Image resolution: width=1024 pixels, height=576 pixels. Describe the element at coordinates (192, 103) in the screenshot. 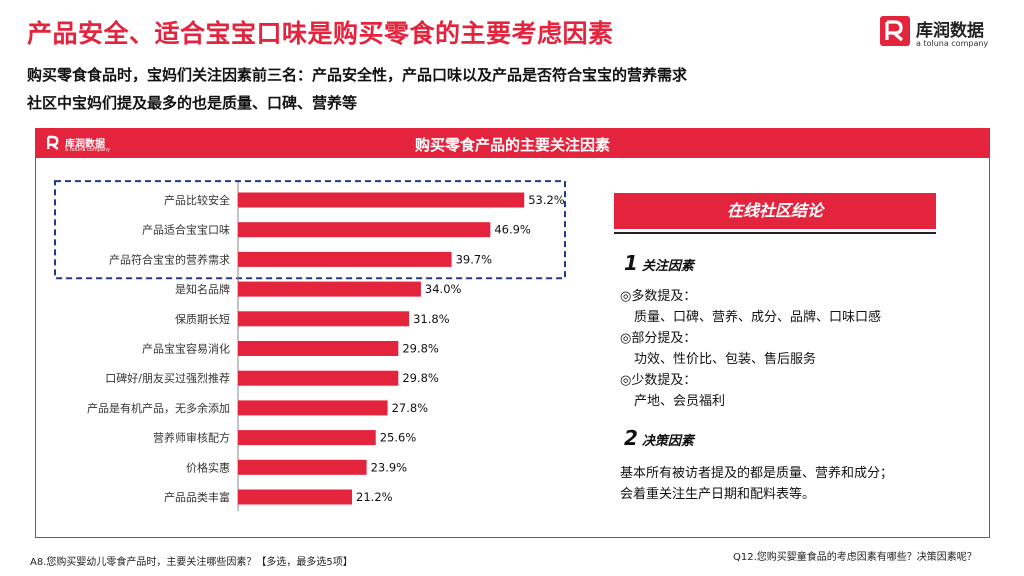

I see `subtitle-line-2: 社区中宝妈们提及最多的也是质量、口碑、营养等` at that location.